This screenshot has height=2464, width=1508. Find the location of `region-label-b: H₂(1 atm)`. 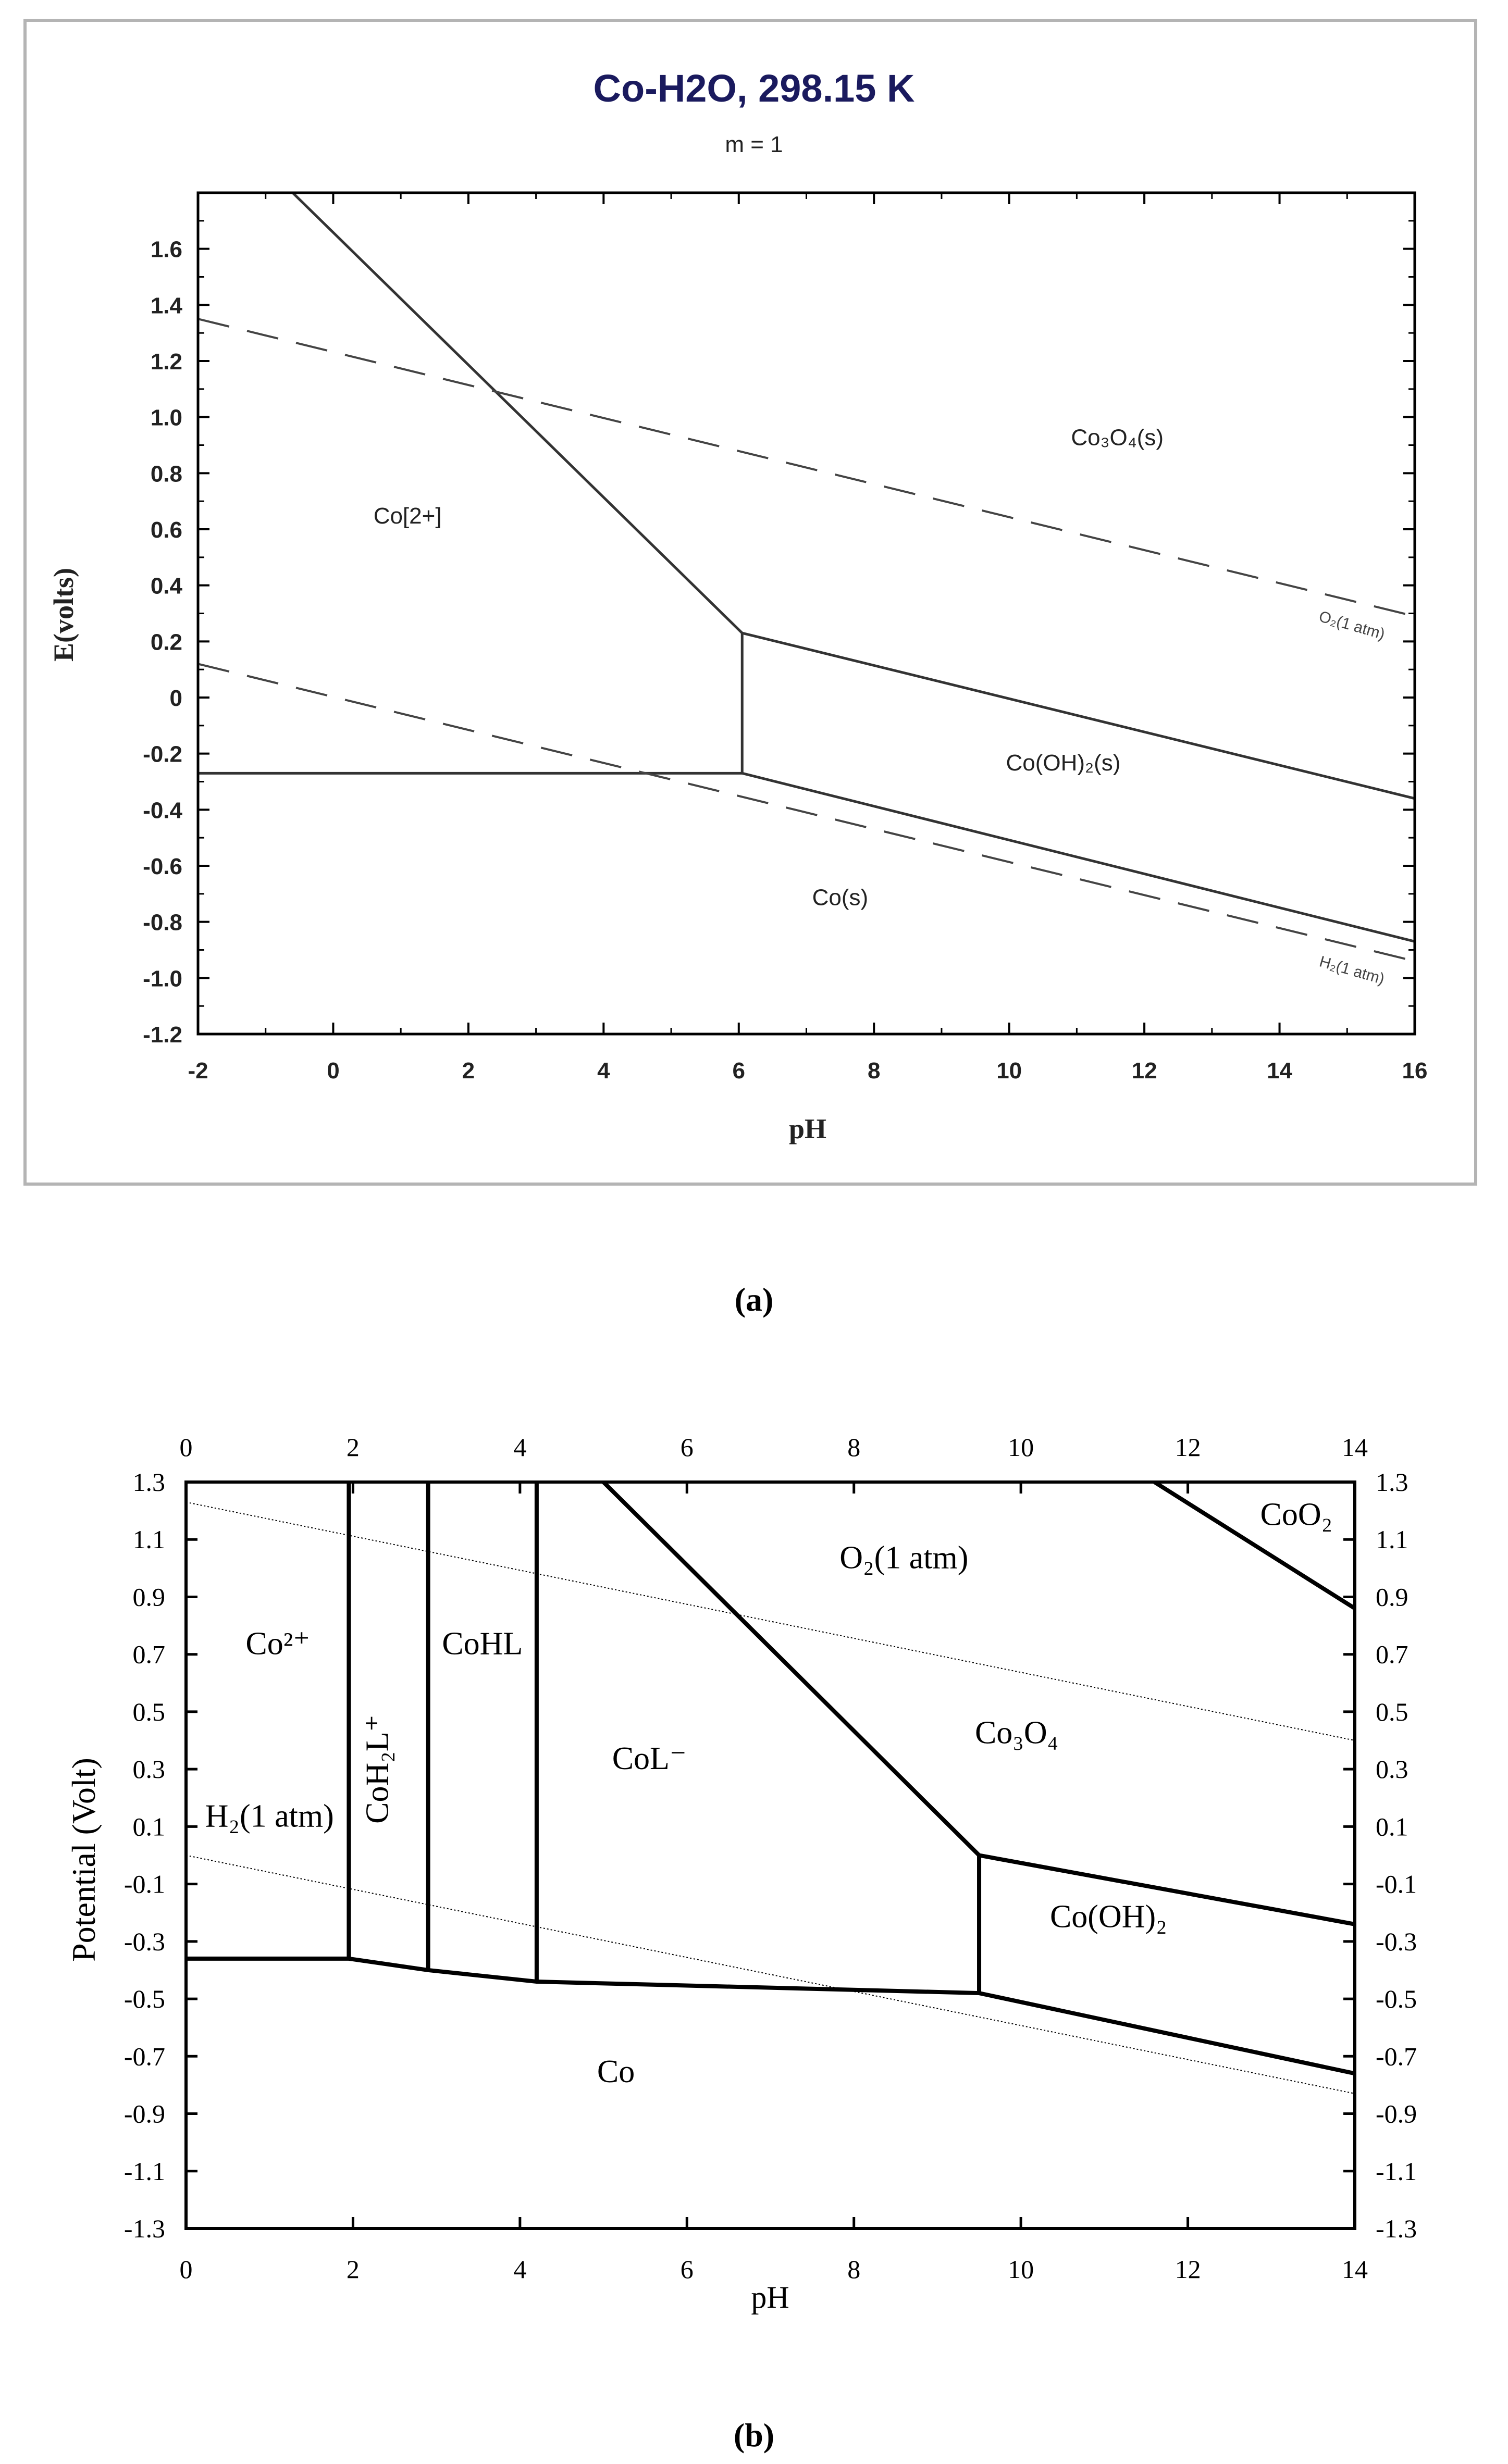

region-label-b: H₂(1 atm) is located at coordinates (269, 1816).